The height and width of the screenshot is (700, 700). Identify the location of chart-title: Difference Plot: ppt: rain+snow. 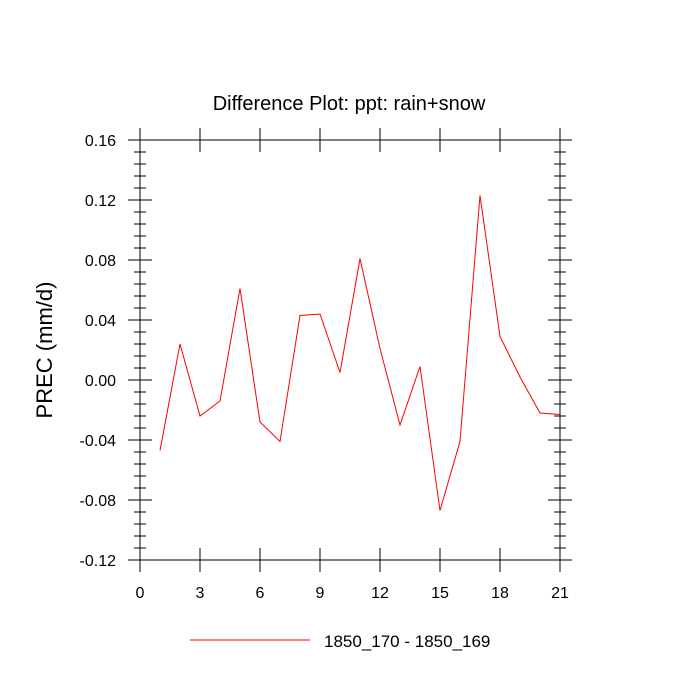
(349, 104).